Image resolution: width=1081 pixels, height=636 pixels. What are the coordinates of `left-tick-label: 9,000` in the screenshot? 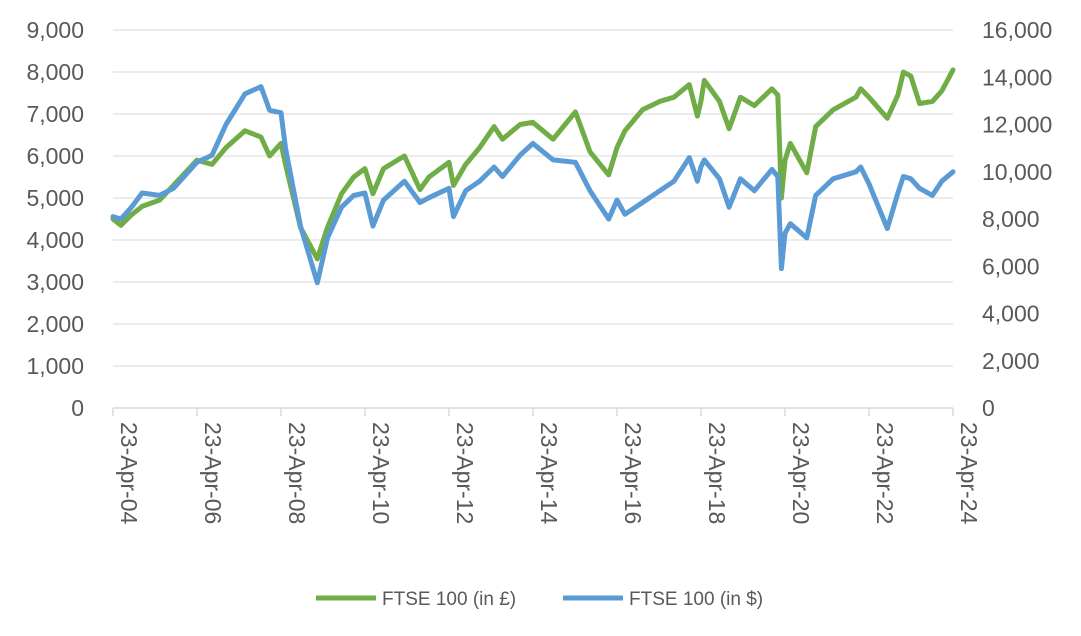 It's located at (55, 30).